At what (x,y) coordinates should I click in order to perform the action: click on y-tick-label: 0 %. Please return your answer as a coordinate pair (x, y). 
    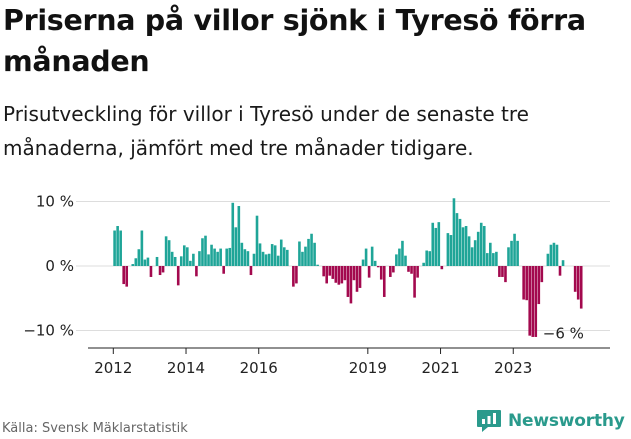
    Looking at the image, I should click on (59, 266).